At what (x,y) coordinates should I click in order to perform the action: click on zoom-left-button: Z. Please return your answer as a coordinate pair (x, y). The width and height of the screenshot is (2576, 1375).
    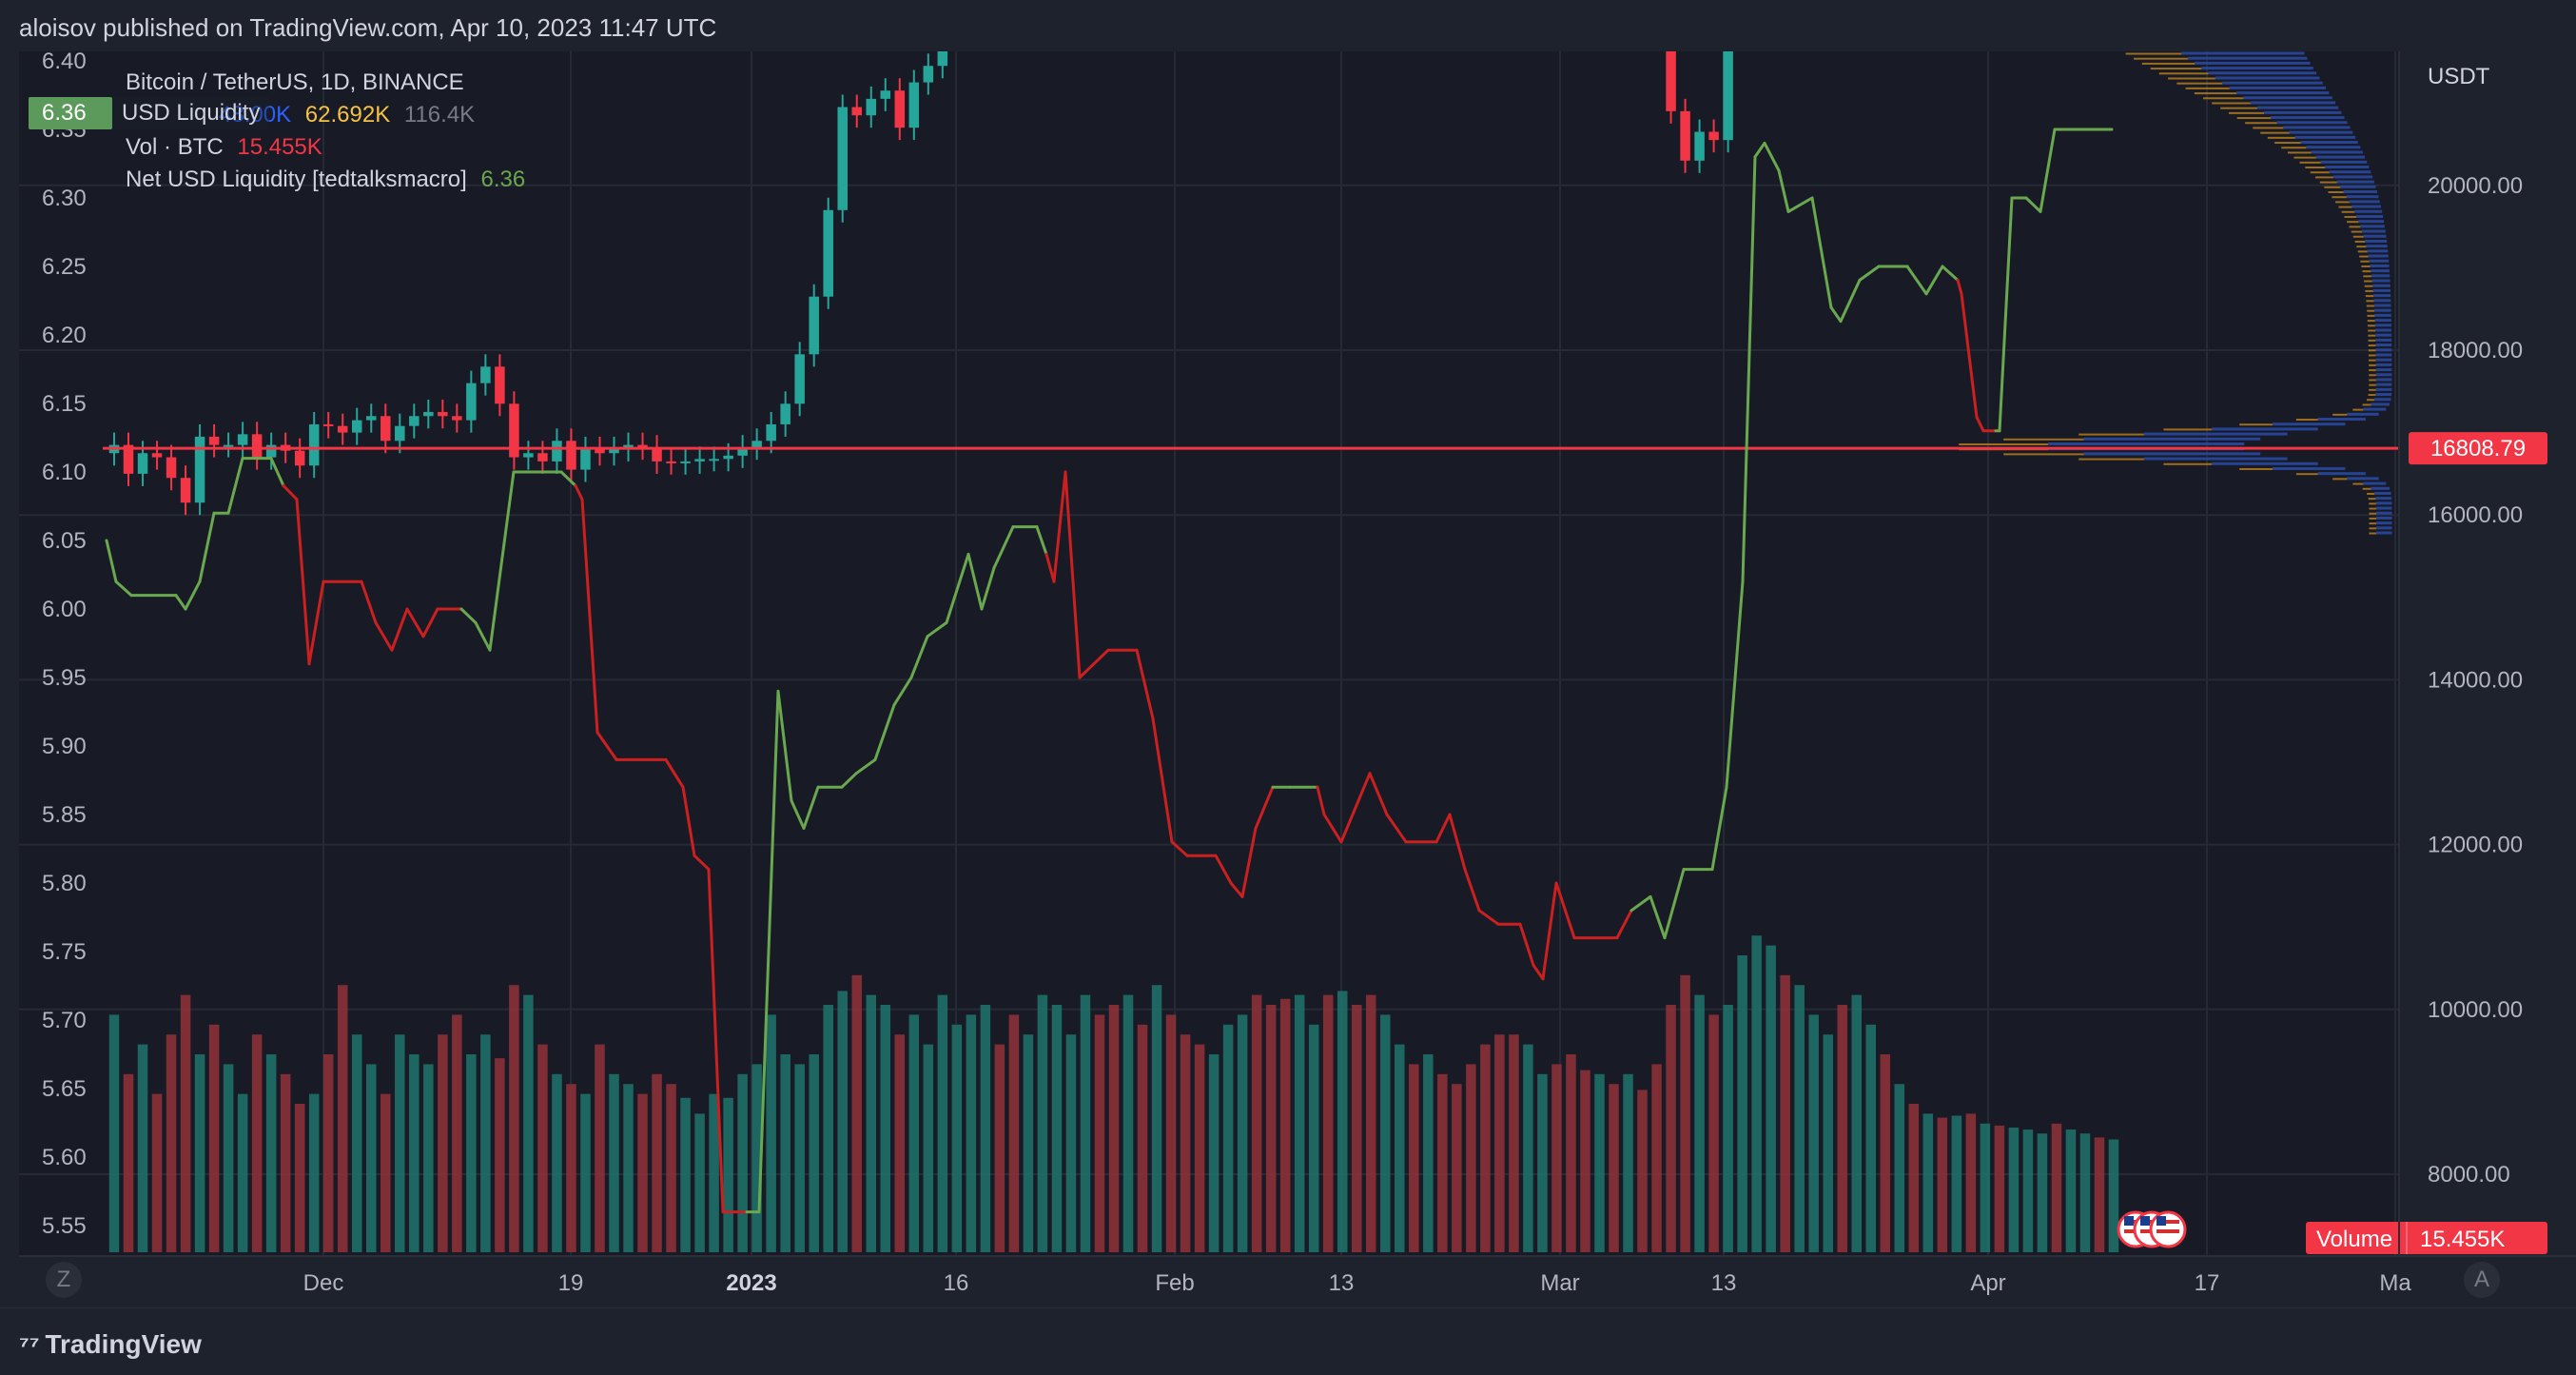
    Looking at the image, I should click on (64, 1280).